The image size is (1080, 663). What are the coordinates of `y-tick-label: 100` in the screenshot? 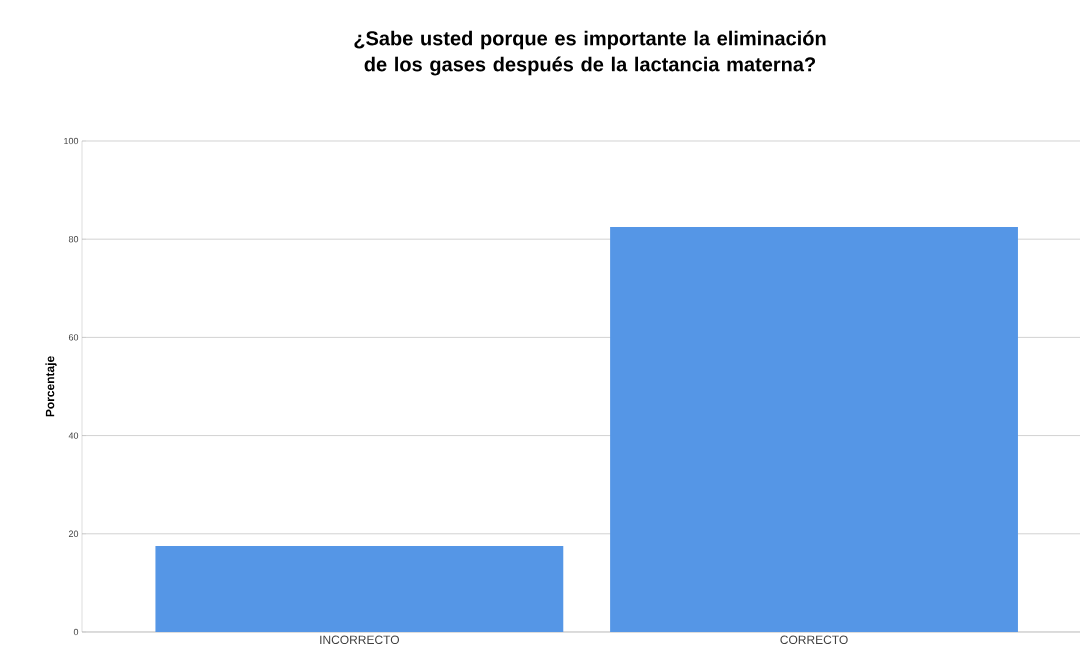 It's located at (71, 141).